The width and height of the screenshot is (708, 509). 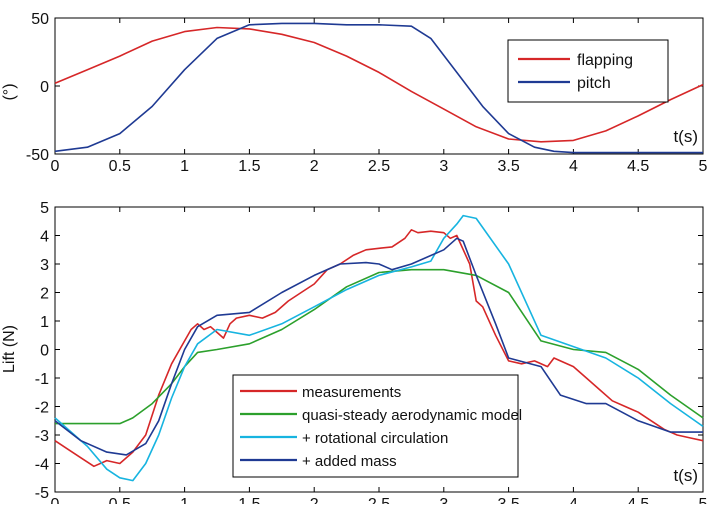 What do you see at coordinates (508, 500) in the screenshot?
I see `bottom-x-tick-label: 3.5` at bounding box center [508, 500].